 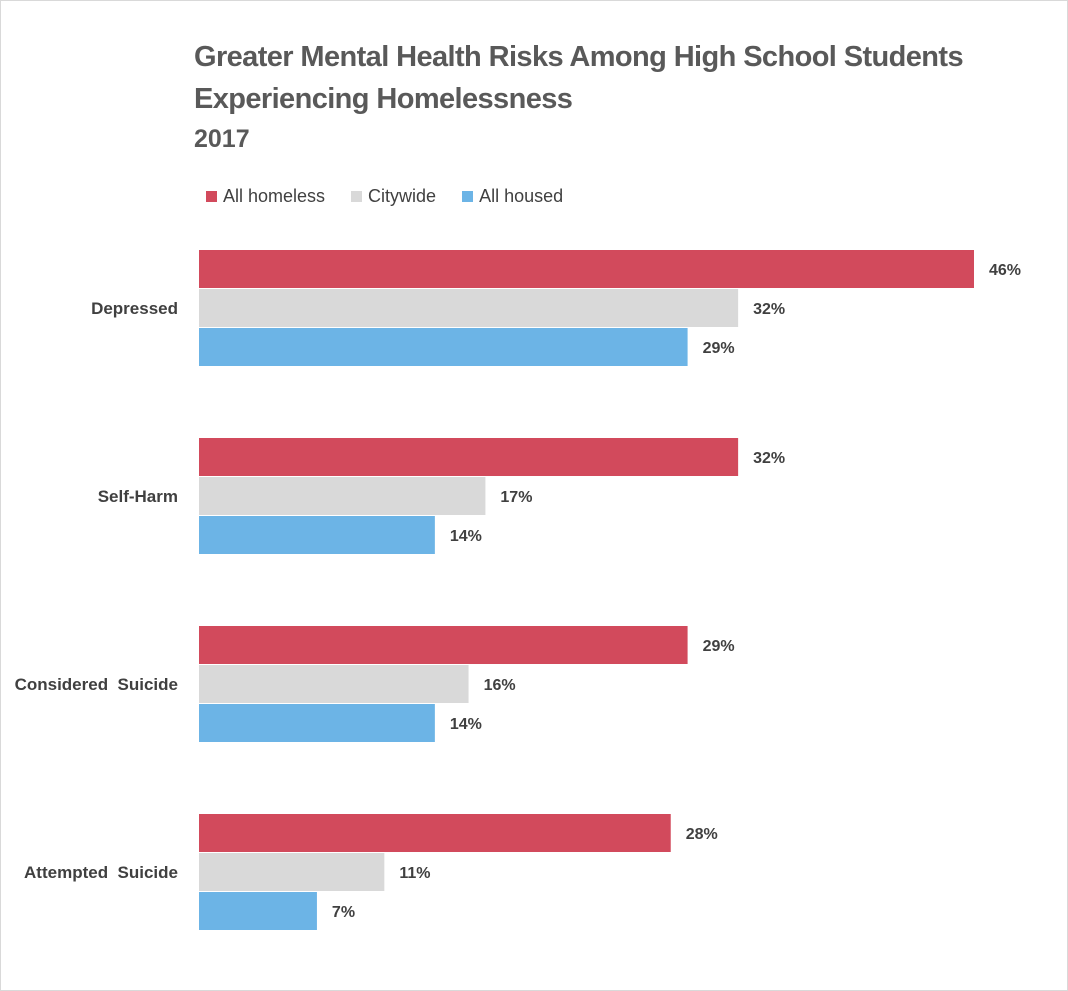 I want to click on value-label-depressed-all-homeless: 46%, so click(x=1005, y=270).